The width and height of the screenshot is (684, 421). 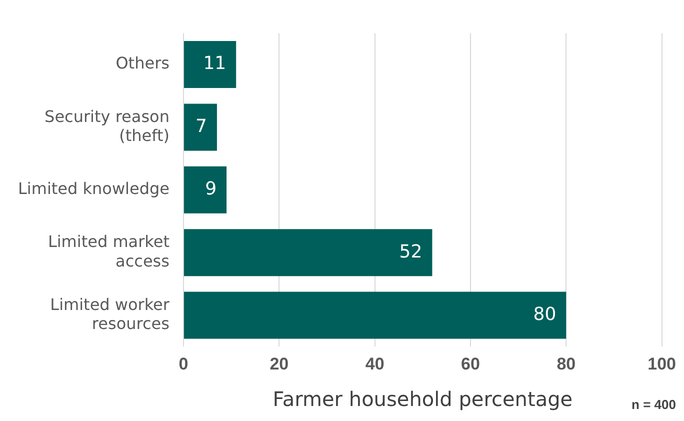 I want to click on y-tick-label: Limited worker resources, so click(x=110, y=314).